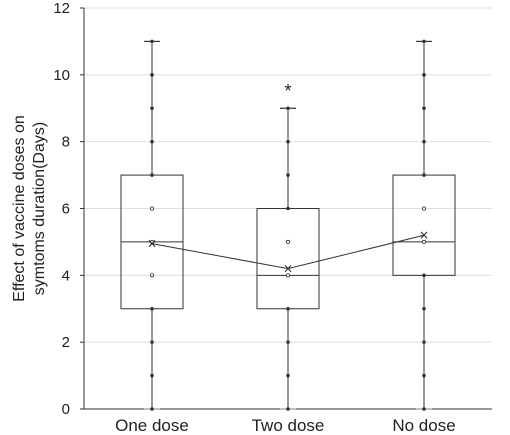 The image size is (510, 435). What do you see at coordinates (66, 409) in the screenshot?
I see `y-tick-label: 0` at bounding box center [66, 409].